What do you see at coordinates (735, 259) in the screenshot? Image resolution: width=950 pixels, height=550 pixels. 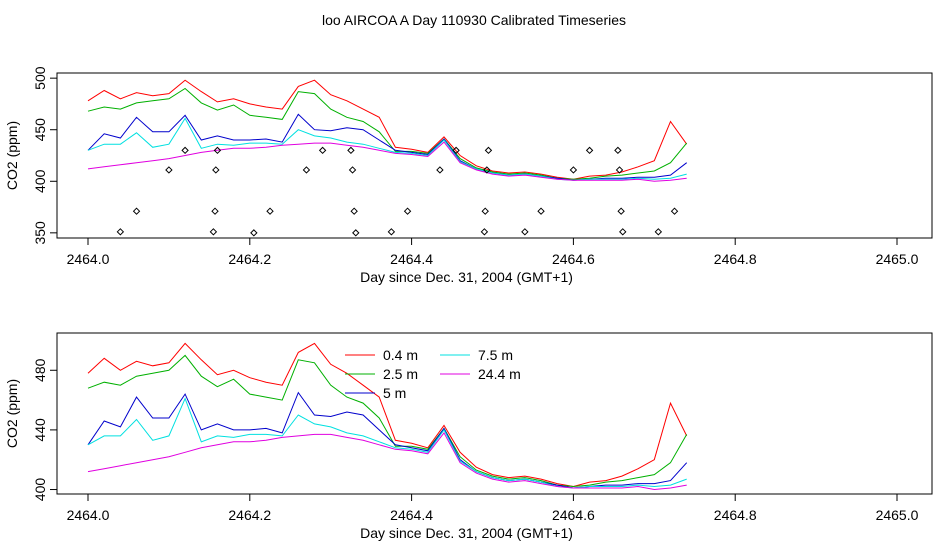 I see `top-x-tick-label: 2464.8` at bounding box center [735, 259].